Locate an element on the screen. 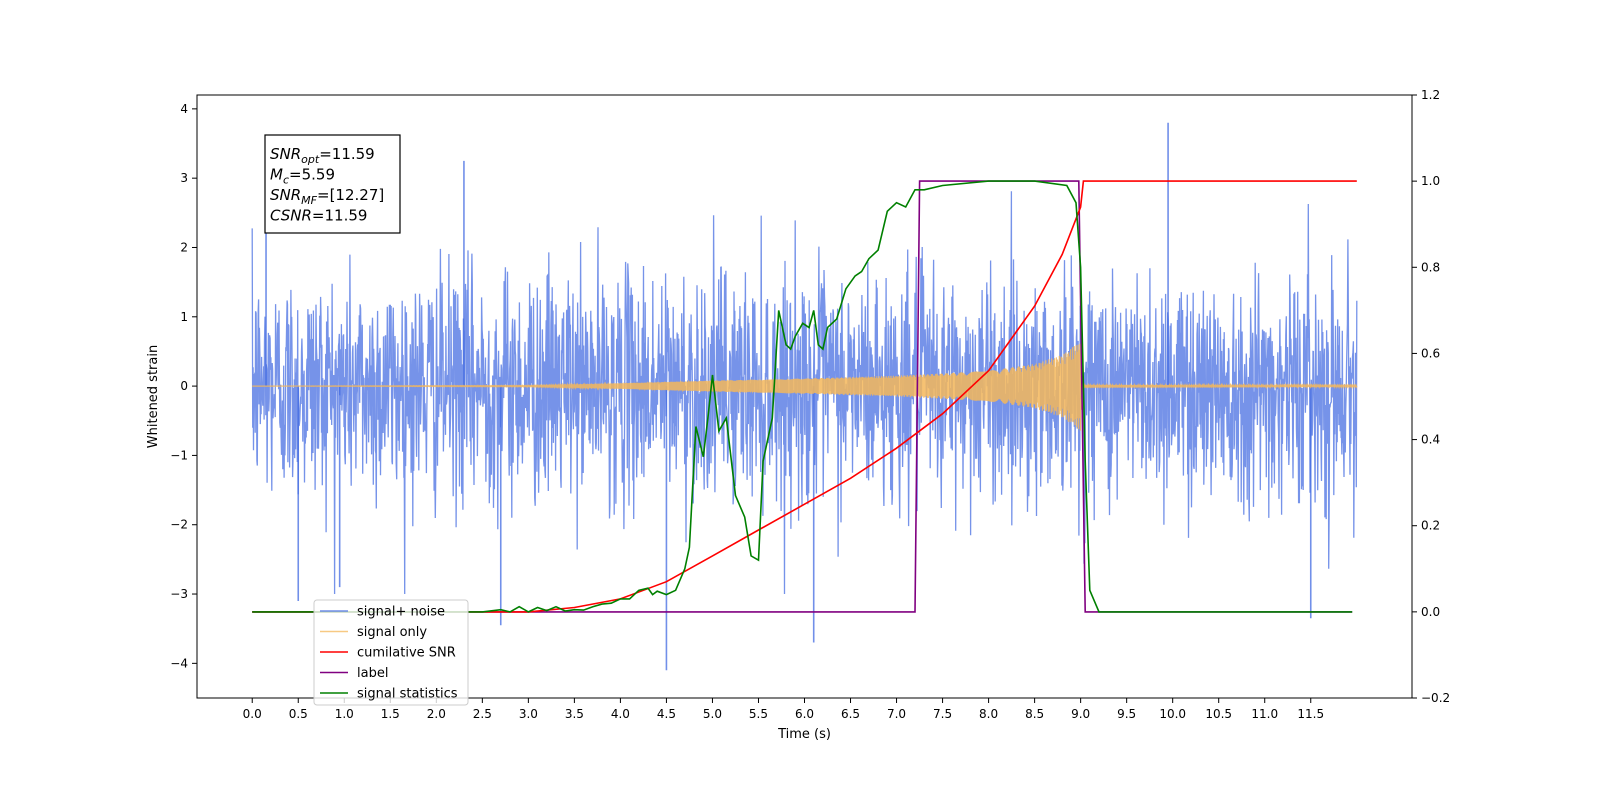 This screenshot has height=800, width=1600. right-y-tick-label: 0.2 is located at coordinates (1430, 526).